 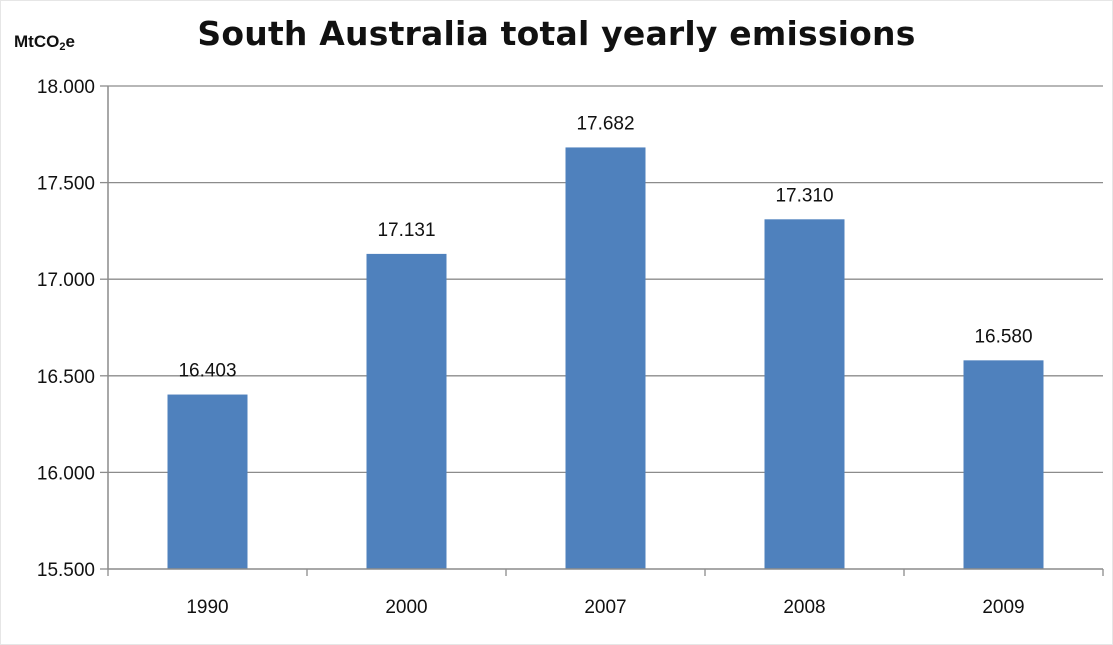 What do you see at coordinates (1003, 464) in the screenshot?
I see `bar-2009` at bounding box center [1003, 464].